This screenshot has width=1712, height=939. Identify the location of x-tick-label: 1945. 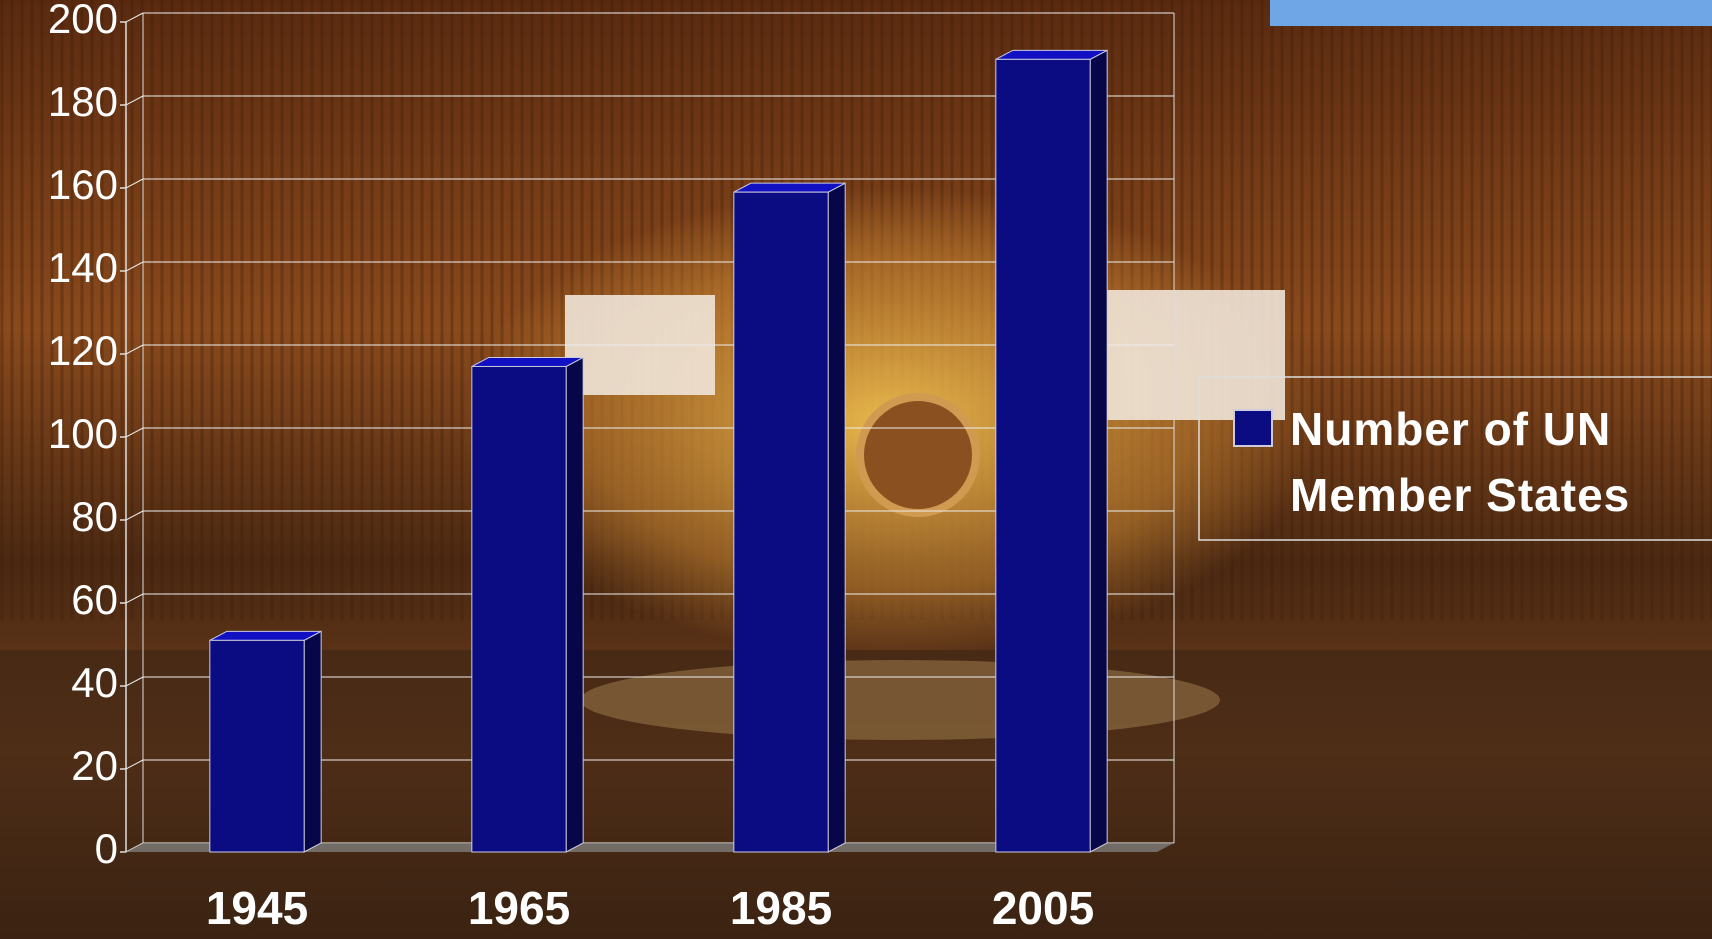
(257, 908).